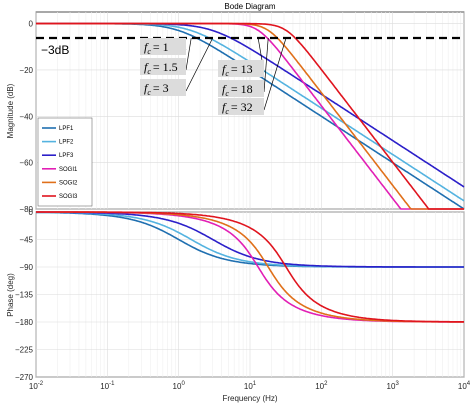 This screenshot has width=474, height=406. What do you see at coordinates (24, 322) in the screenshot?
I see `phase-y-tick-label: −180` at bounding box center [24, 322].